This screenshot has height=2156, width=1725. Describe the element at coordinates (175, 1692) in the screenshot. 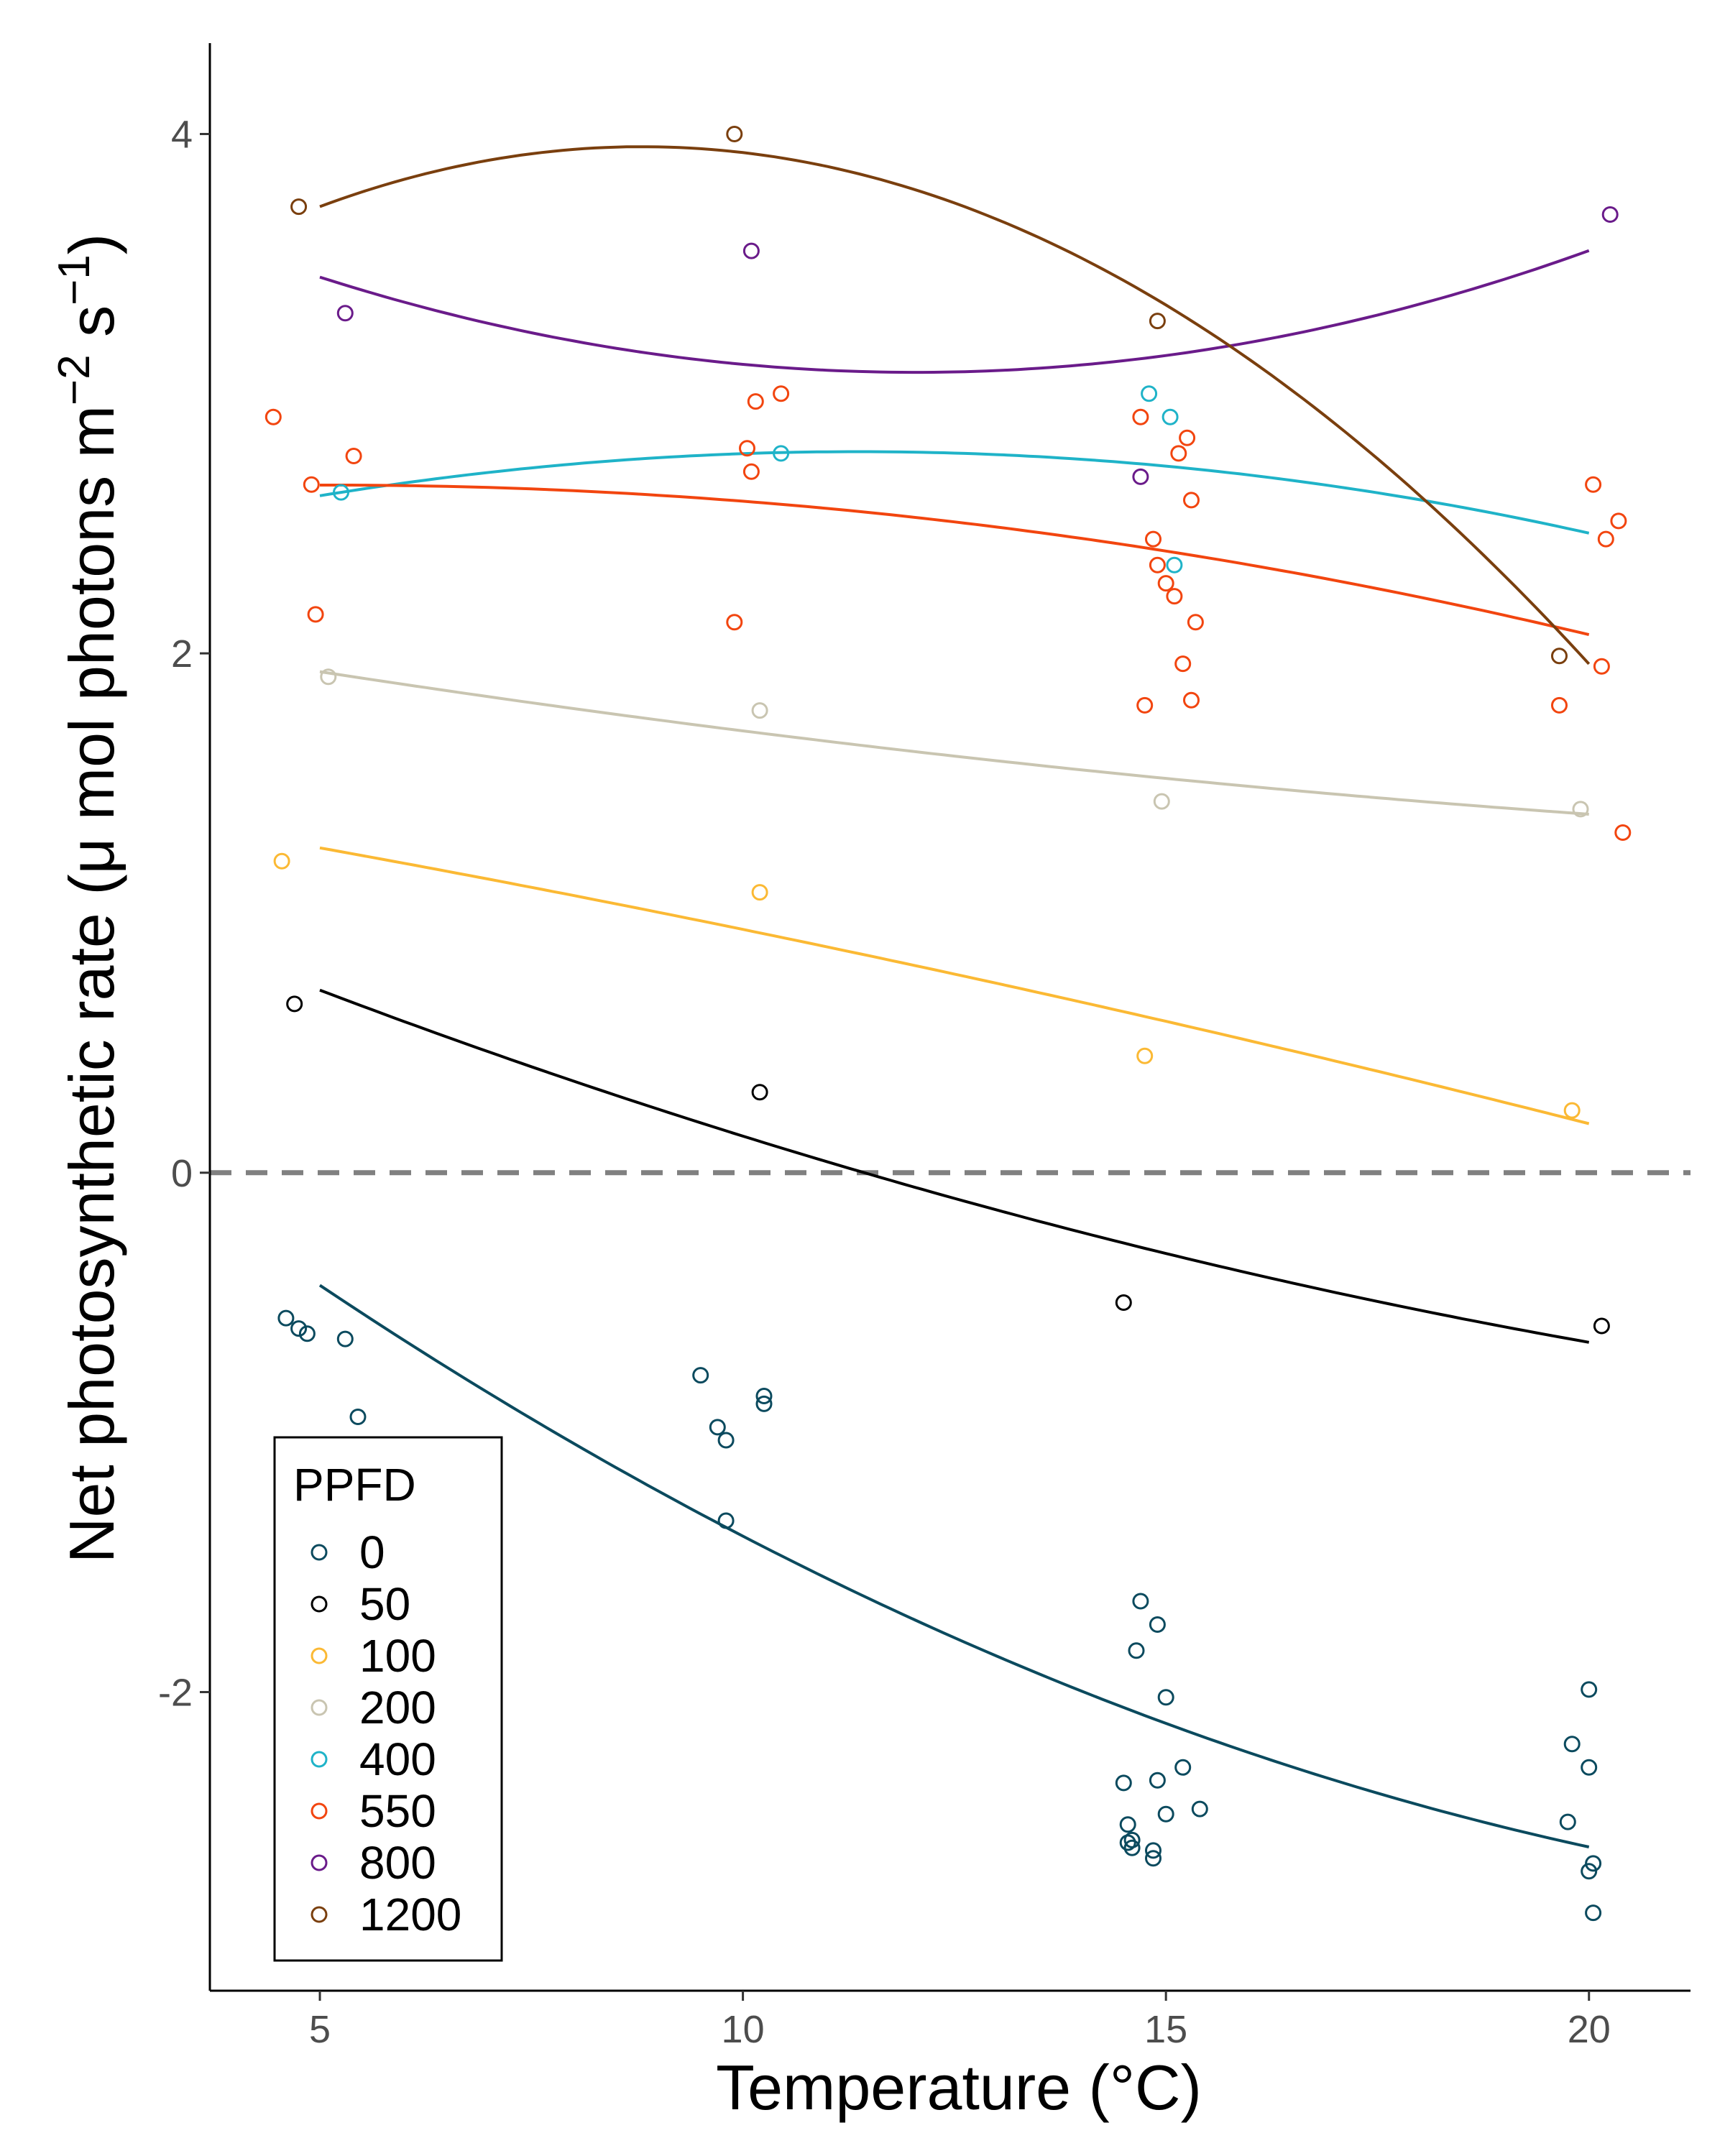

I see `y-tick-label: -2` at that location.